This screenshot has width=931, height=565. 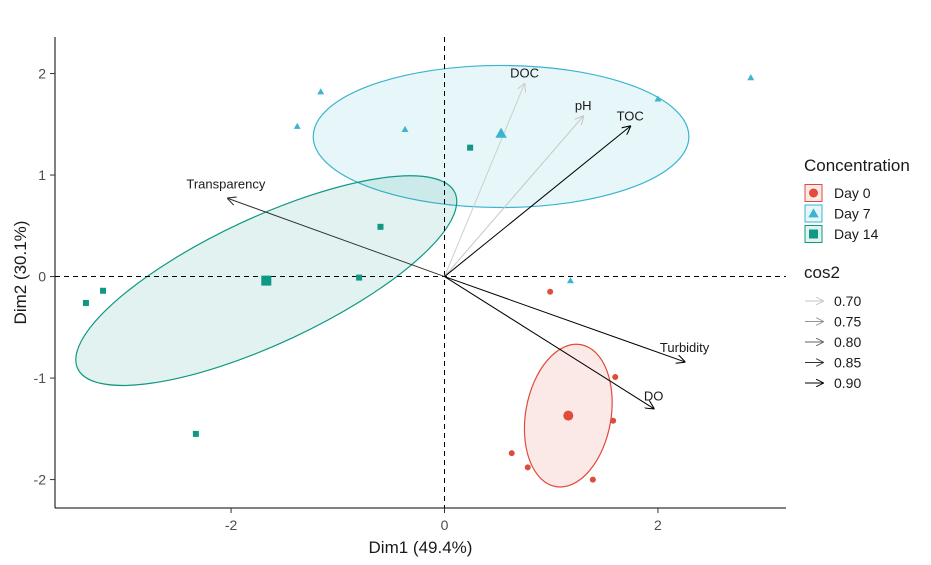 What do you see at coordinates (225, 183) in the screenshot?
I see `variable-label-transparency: Transparency` at bounding box center [225, 183].